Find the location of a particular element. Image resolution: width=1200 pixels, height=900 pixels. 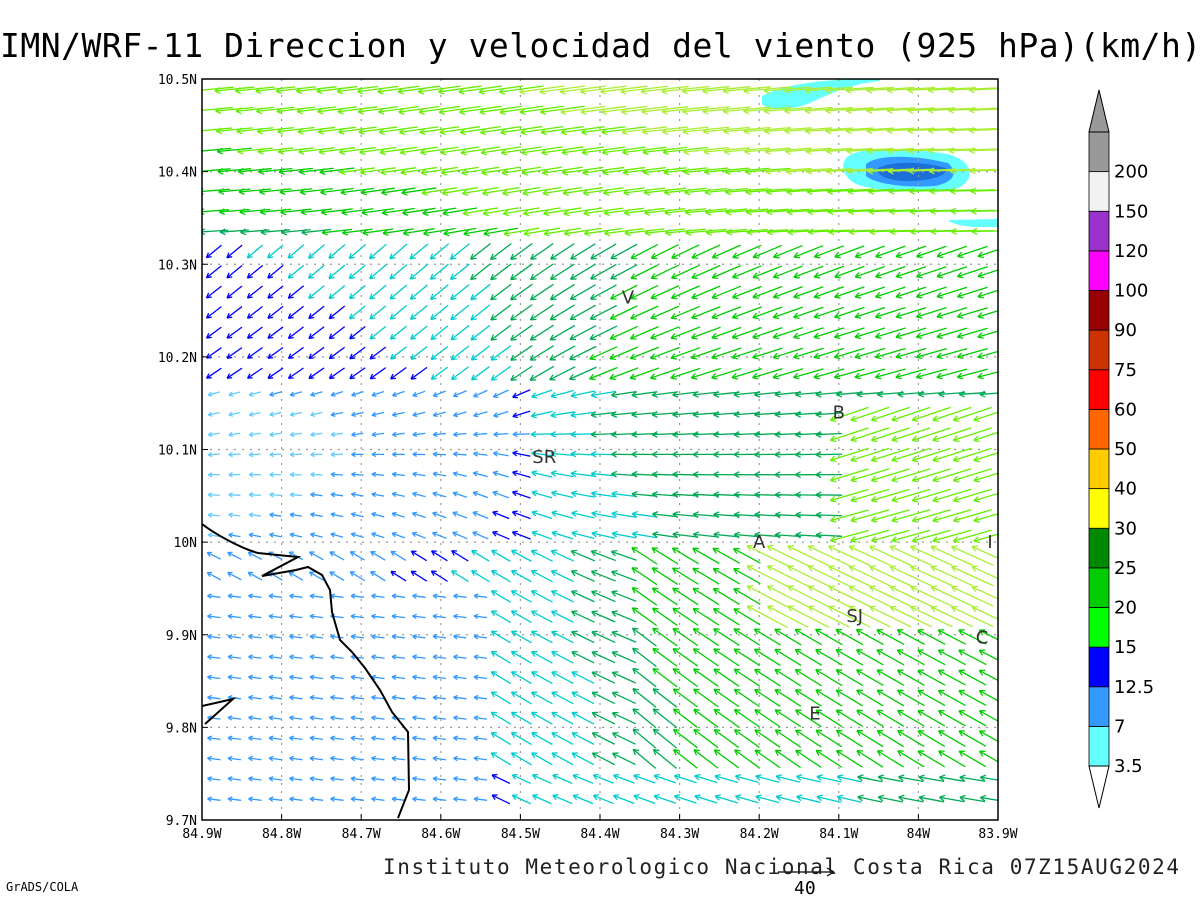

colorbar-label: 7 is located at coordinates (1119, 726).